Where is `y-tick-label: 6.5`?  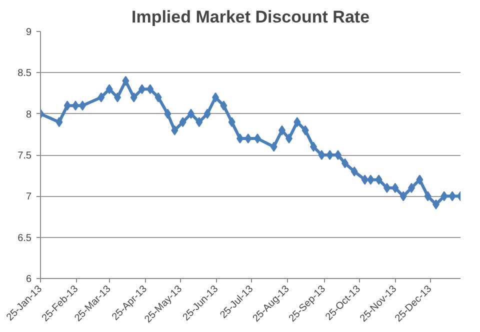
y-tick-label: 6.5 is located at coordinates (25, 238).